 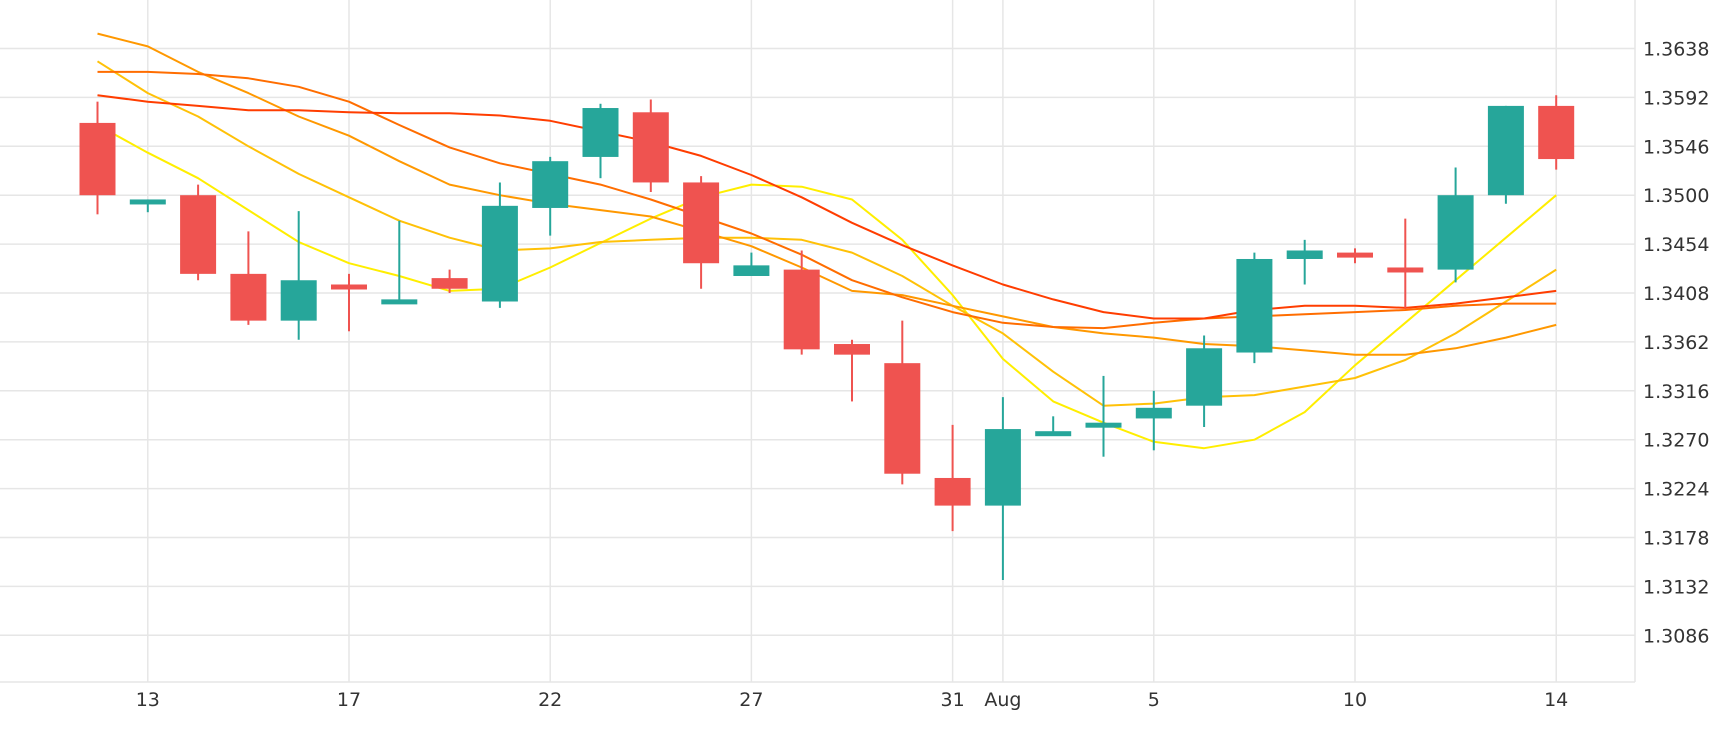 I want to click on y-tick-label: 1.3454, so click(x=1676, y=245).